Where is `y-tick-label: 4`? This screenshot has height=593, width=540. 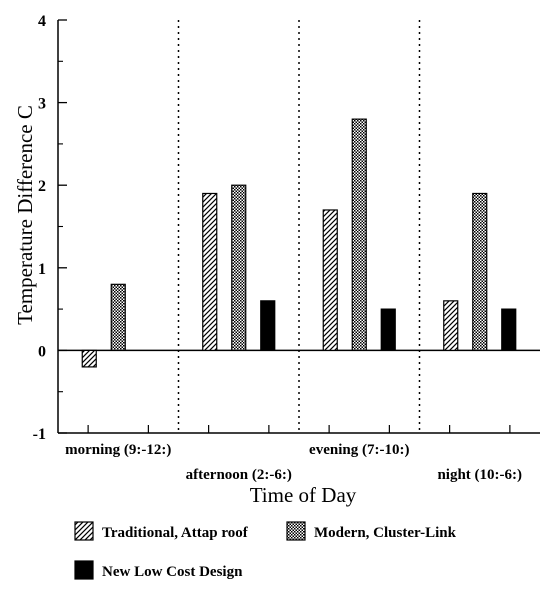 y-tick-label: 4 is located at coordinates (42, 21).